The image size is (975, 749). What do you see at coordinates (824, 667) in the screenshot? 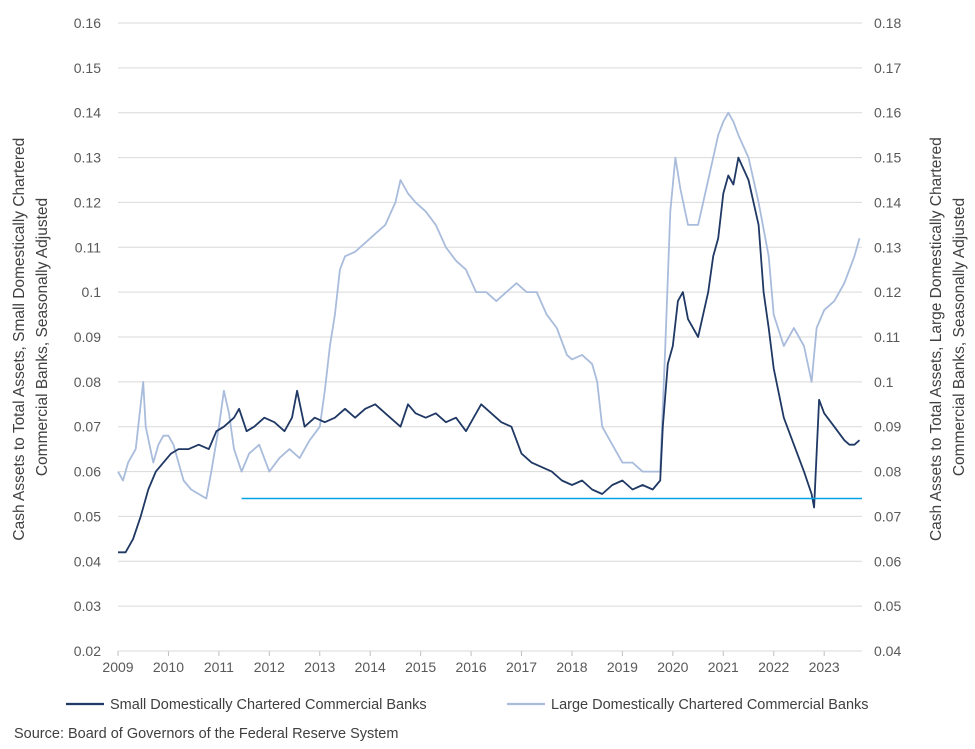
I see `x-tick-label: 2023` at bounding box center [824, 667].